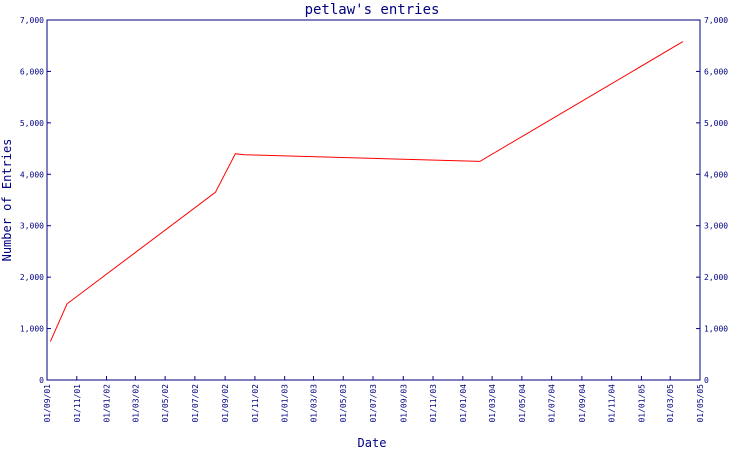 The height and width of the screenshot is (455, 750). I want to click on y-tick-label-left: 0, so click(41, 380).